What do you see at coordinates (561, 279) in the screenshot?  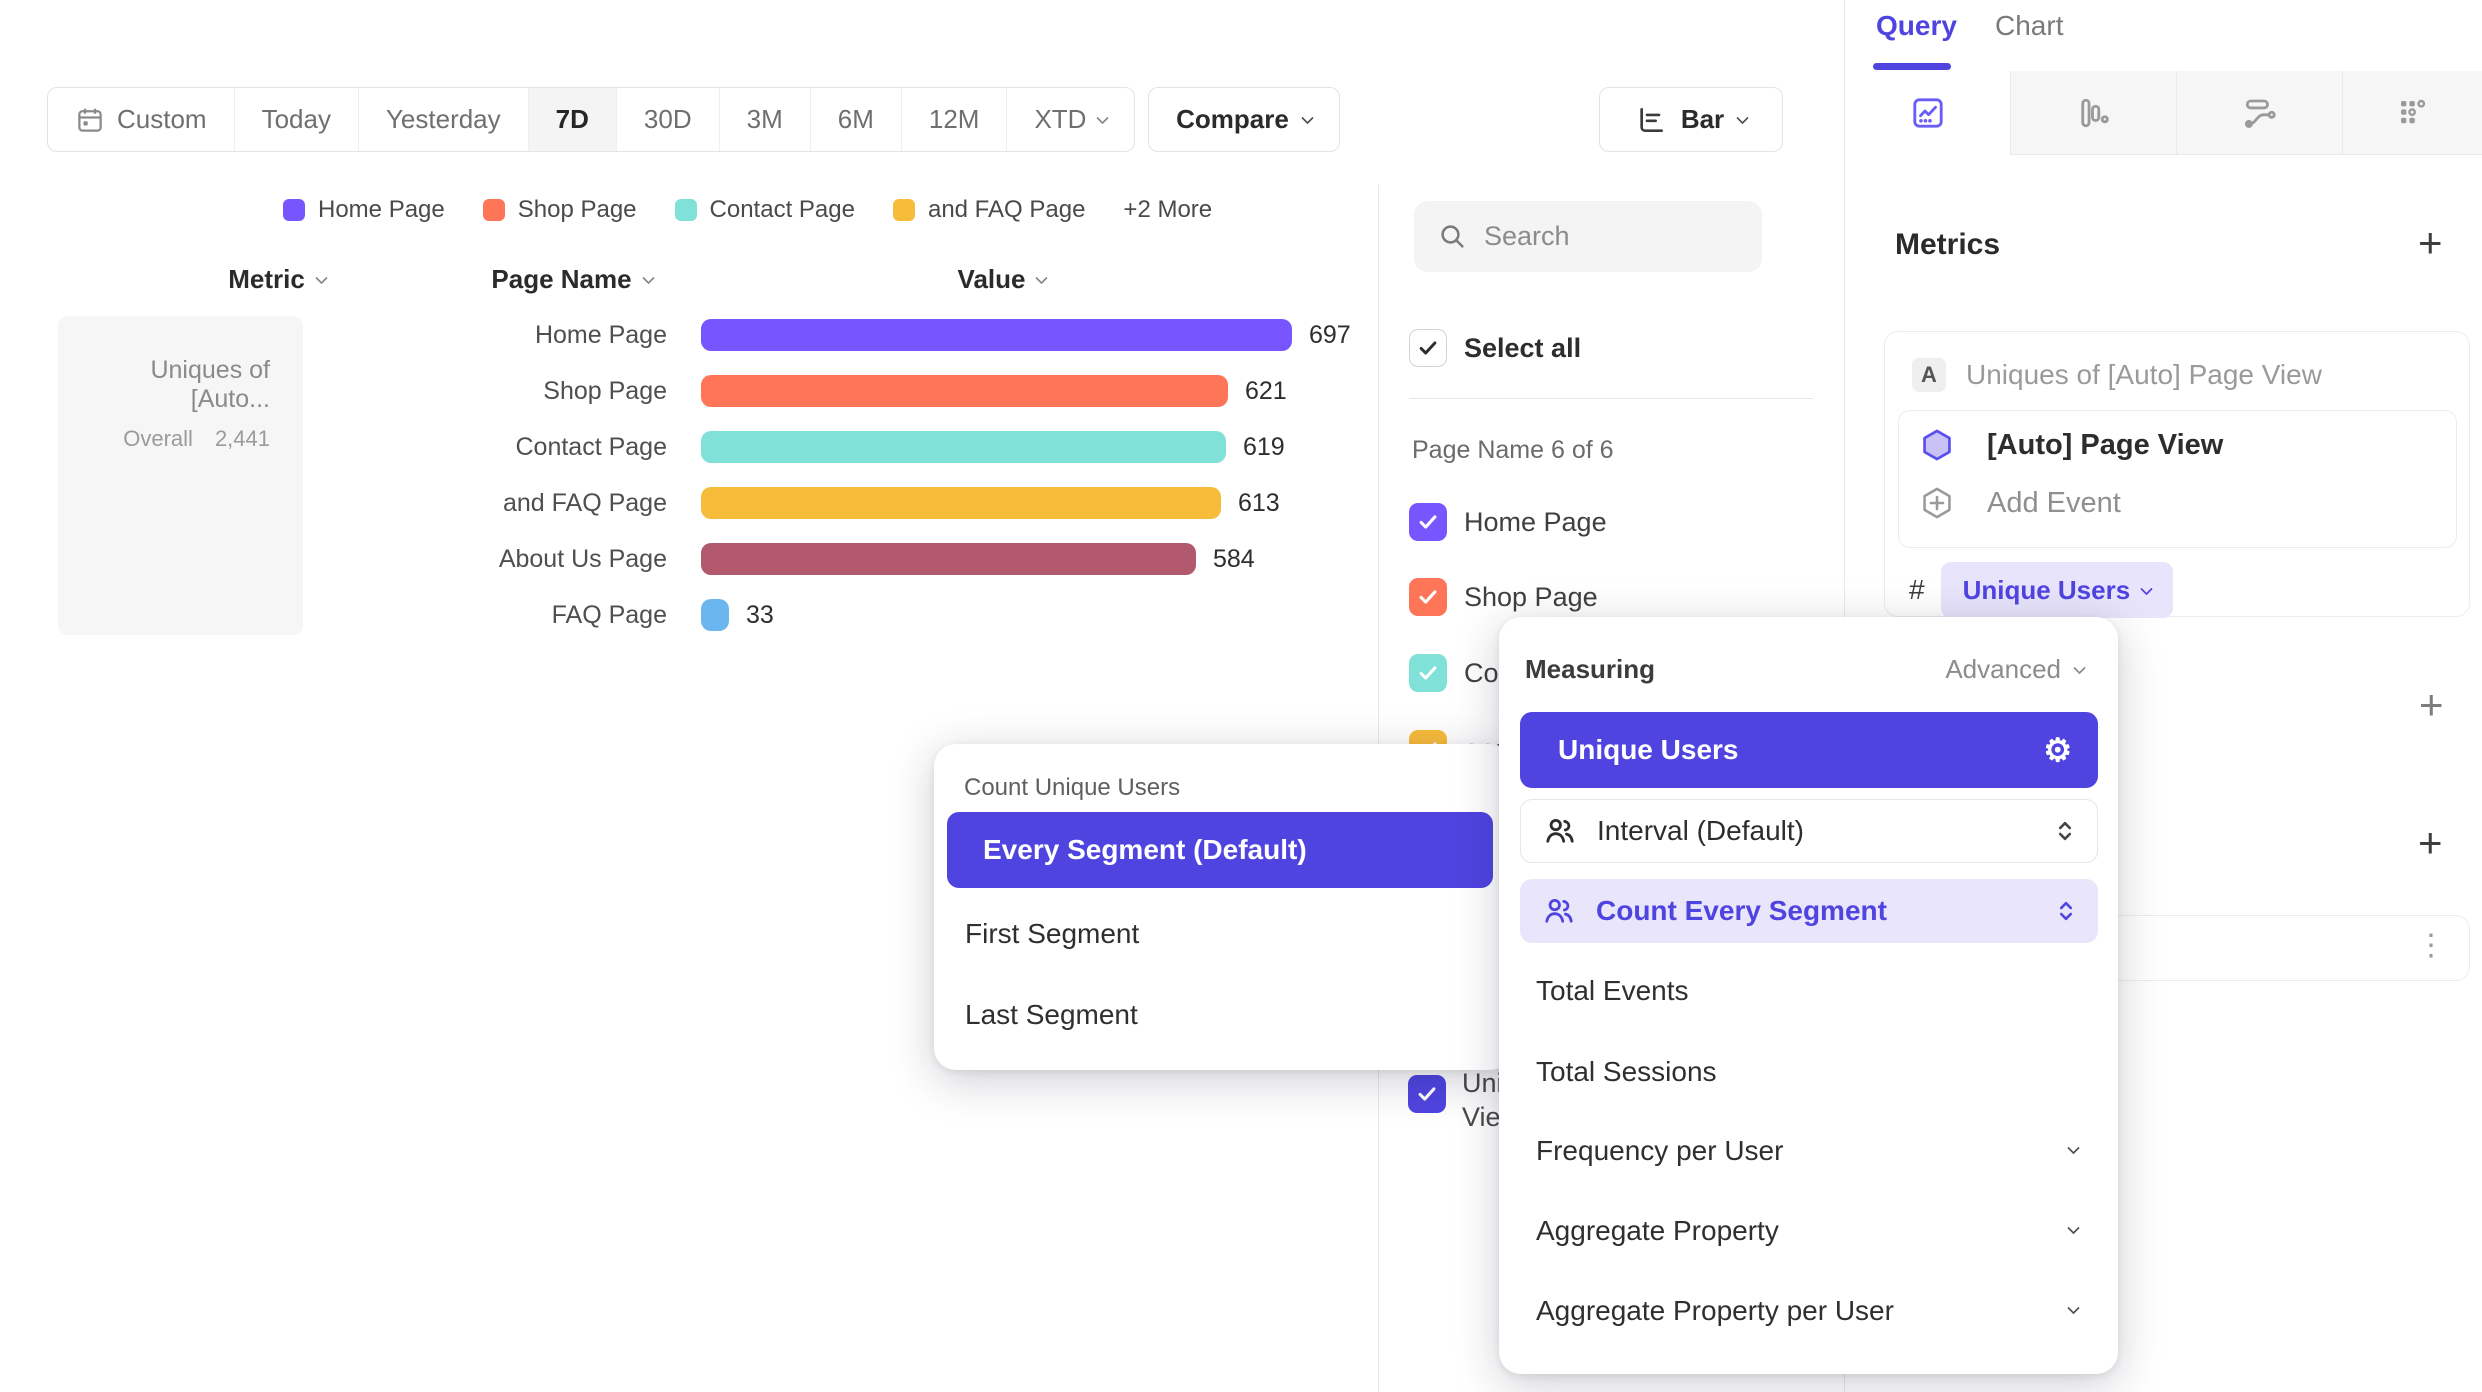 I see `page-name-header-label: Page Name` at bounding box center [561, 279].